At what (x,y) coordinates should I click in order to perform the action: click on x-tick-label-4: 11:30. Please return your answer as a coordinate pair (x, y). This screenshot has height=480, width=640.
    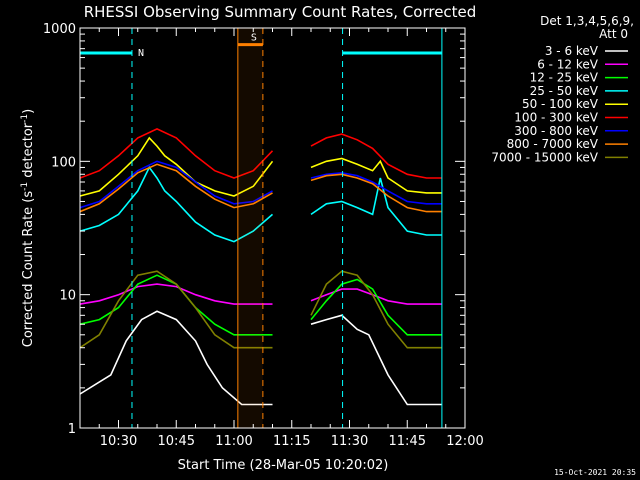
    Looking at the image, I should click on (349, 441).